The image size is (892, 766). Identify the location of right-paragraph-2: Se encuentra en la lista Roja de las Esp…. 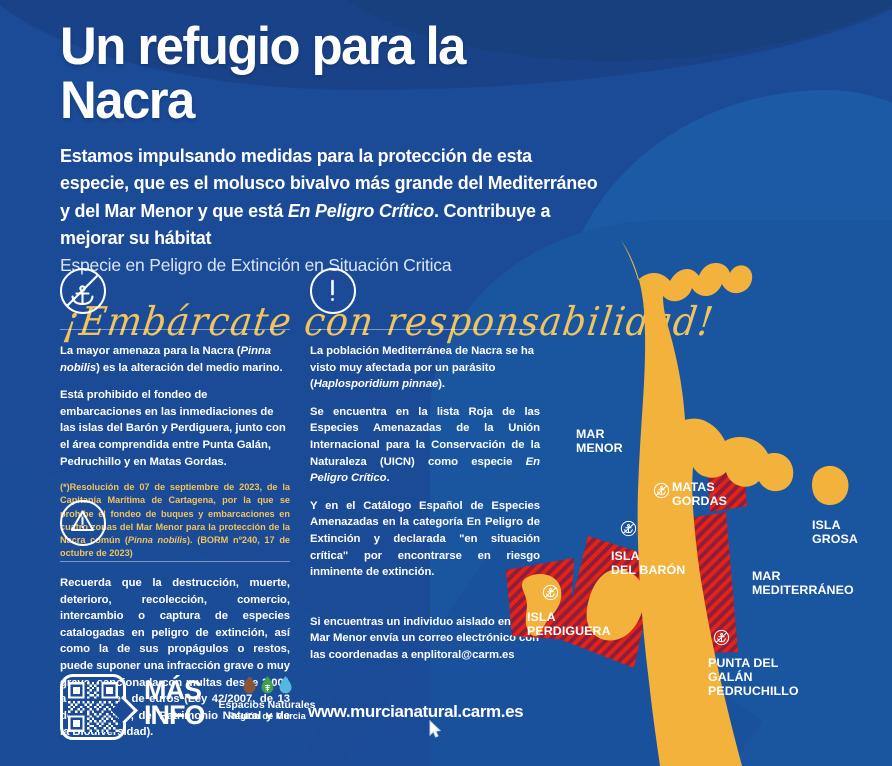
(425, 445).